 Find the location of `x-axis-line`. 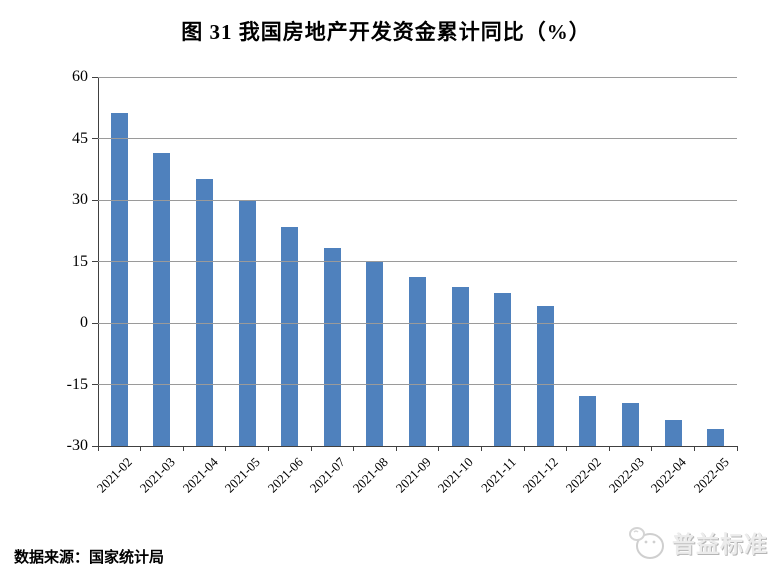

x-axis-line is located at coordinates (417, 446).